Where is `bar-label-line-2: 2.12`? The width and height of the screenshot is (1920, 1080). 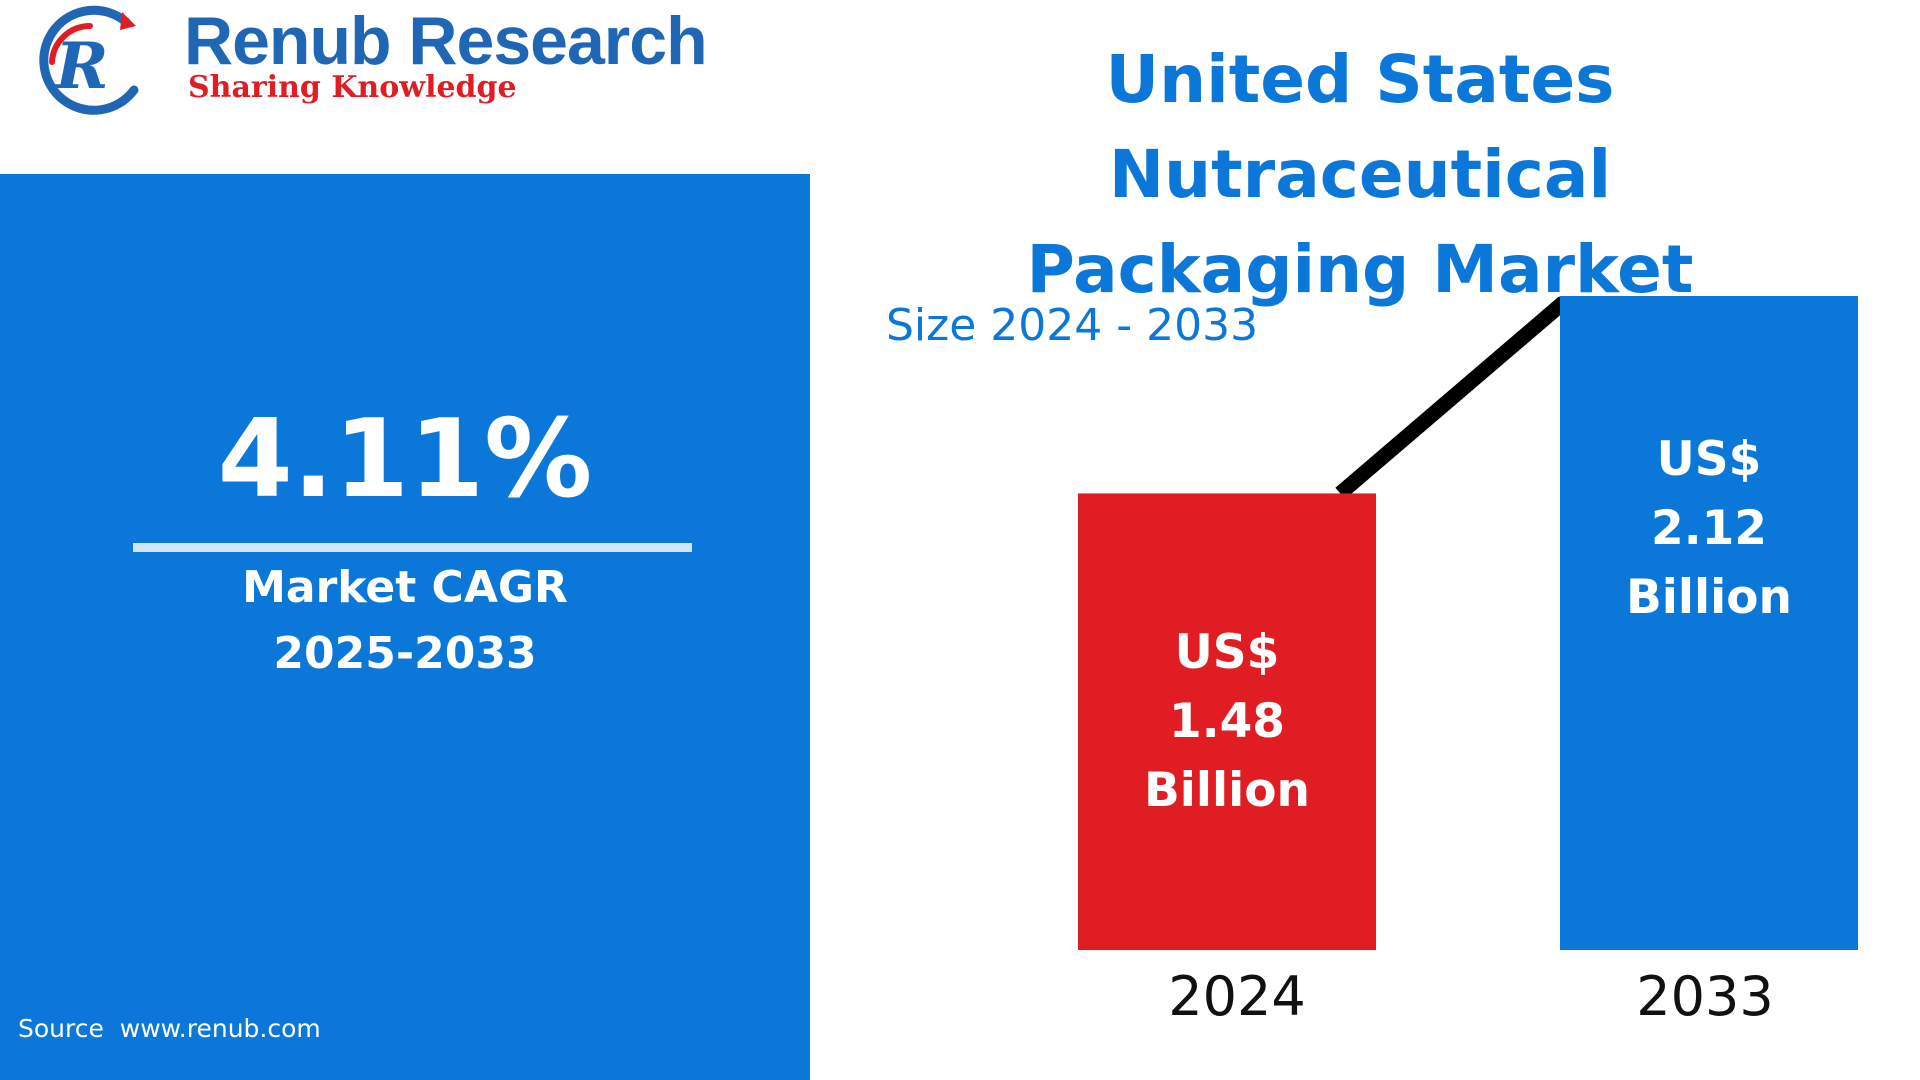 bar-label-line-2: 2.12 is located at coordinates (1709, 528).